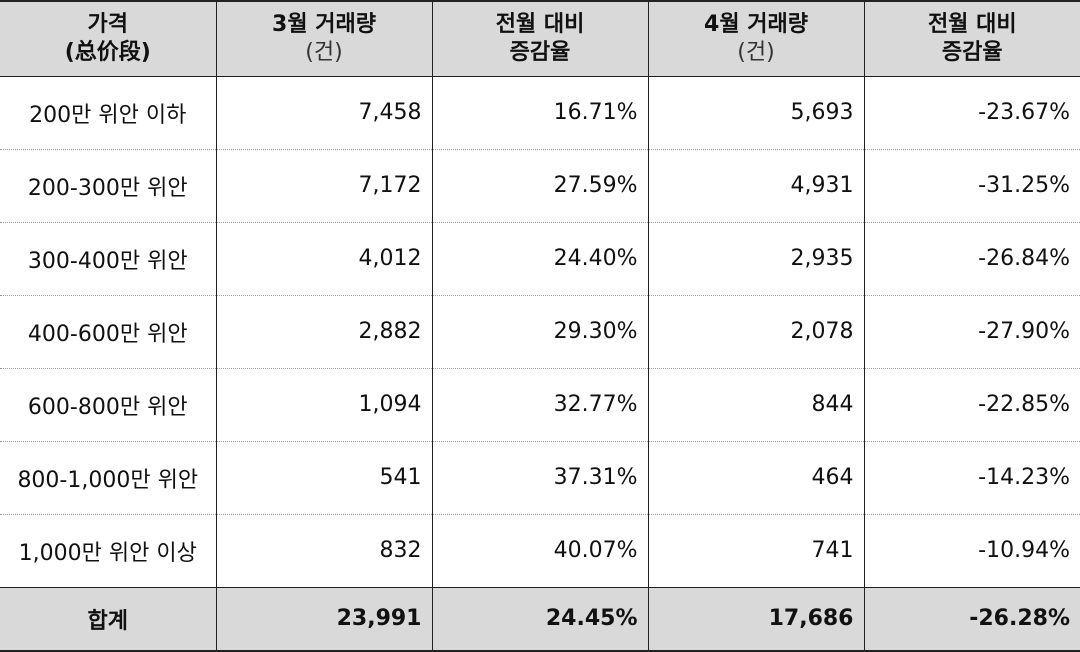  What do you see at coordinates (108, 259) in the screenshot?
I see `price-range-cell: 300-400만 위안` at bounding box center [108, 259].